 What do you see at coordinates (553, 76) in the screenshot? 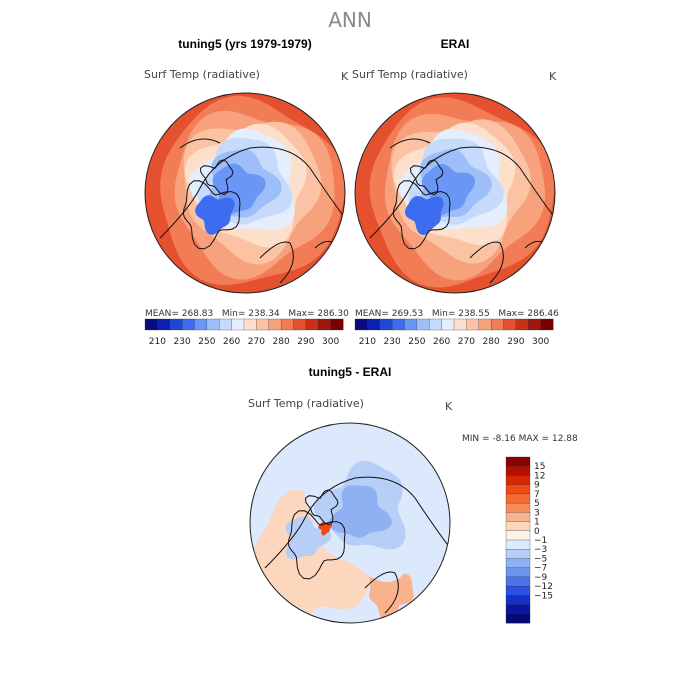
I see `panel-2-units: K` at bounding box center [553, 76].